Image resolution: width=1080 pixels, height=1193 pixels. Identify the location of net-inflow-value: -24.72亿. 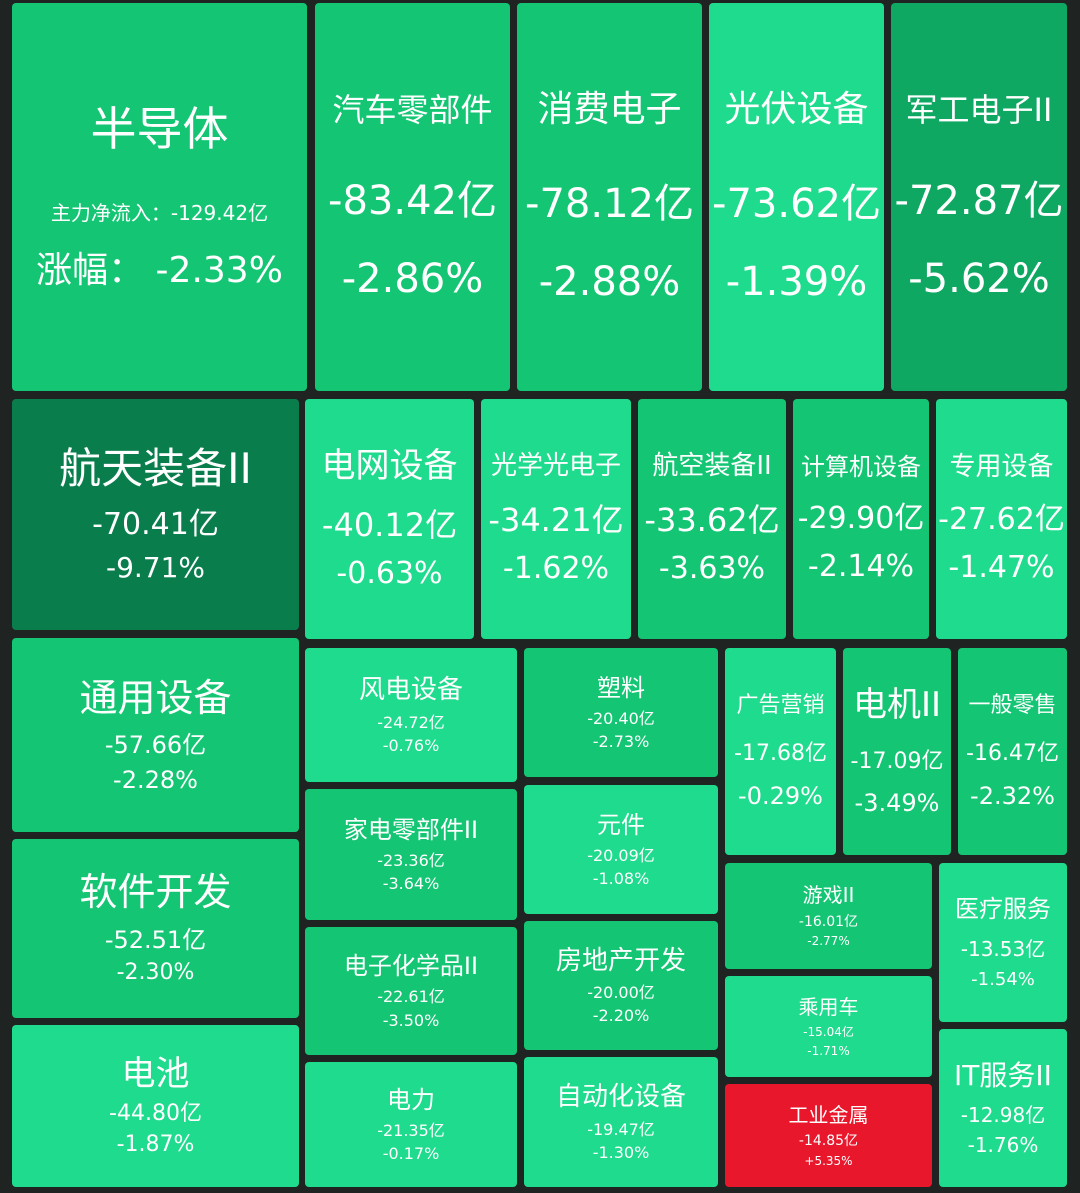
(411, 722).